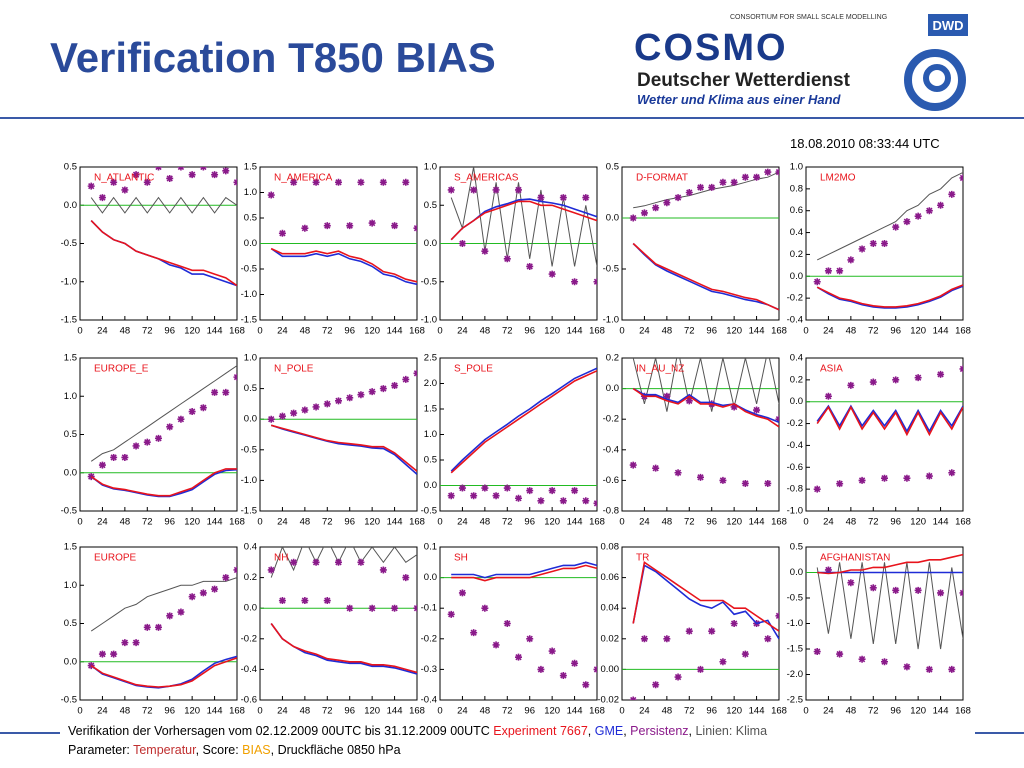 The width and height of the screenshot is (1024, 768). I want to click on y-tick-label: -0.4, so click(249, 669).